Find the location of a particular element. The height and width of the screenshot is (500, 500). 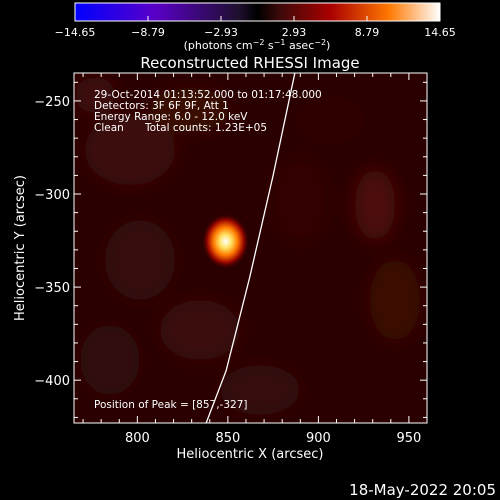

colorbar-tick-label: −14.65 is located at coordinates (75, 32).